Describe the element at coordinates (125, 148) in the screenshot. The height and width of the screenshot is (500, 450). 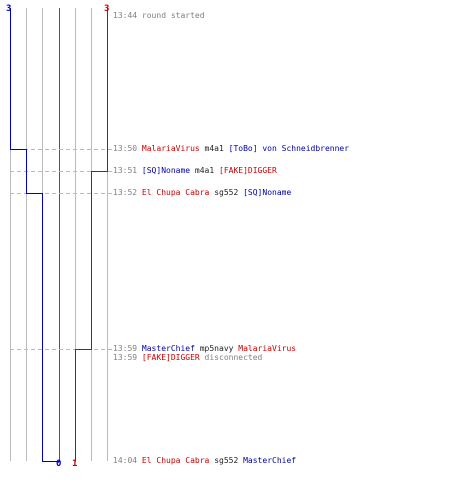
I see `event-time: 13:50` at that location.